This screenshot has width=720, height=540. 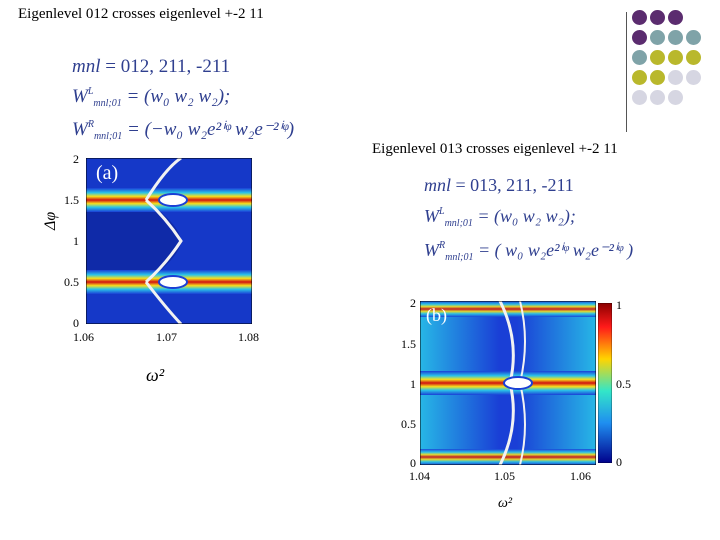 What do you see at coordinates (166, 337) in the screenshot?
I see `a-xtick: 1.07` at bounding box center [166, 337].